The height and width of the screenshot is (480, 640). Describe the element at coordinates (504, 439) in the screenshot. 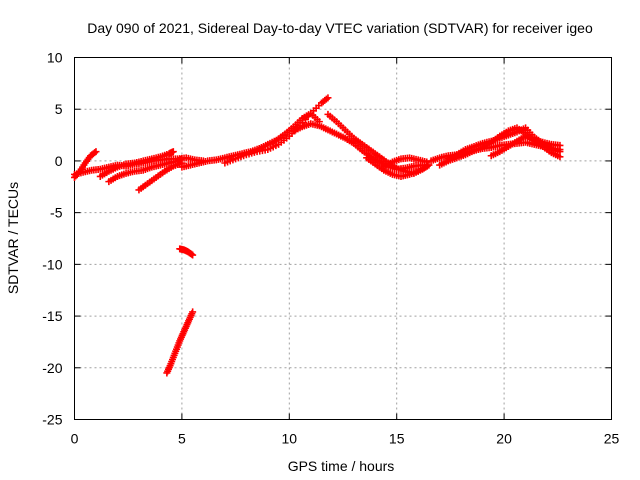

I see `x-tick-label: 20` at that location.